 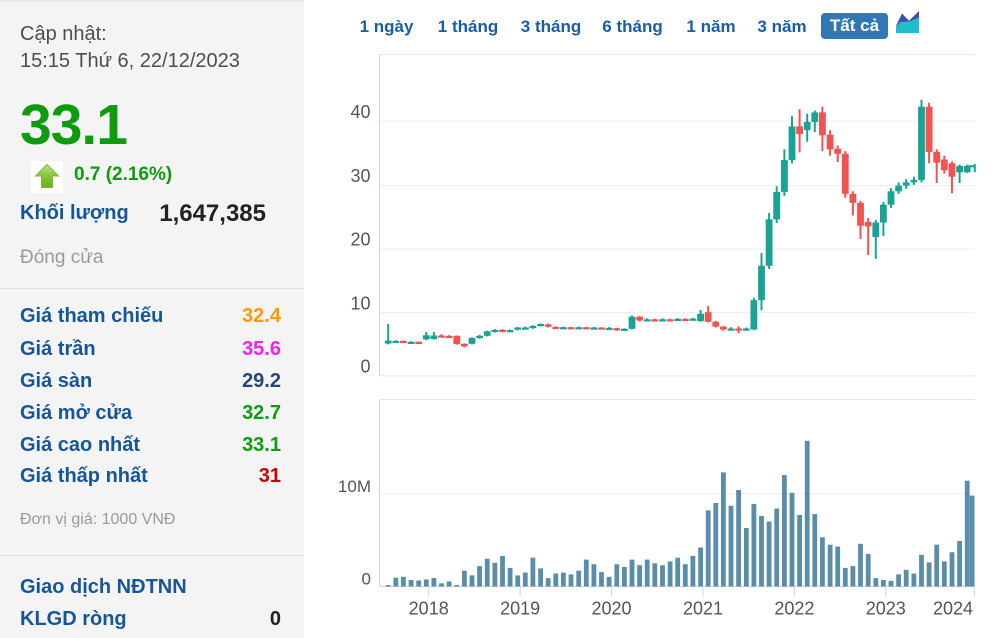 What do you see at coordinates (794, 609) in the screenshot?
I see `svg-text: 2022` at bounding box center [794, 609].